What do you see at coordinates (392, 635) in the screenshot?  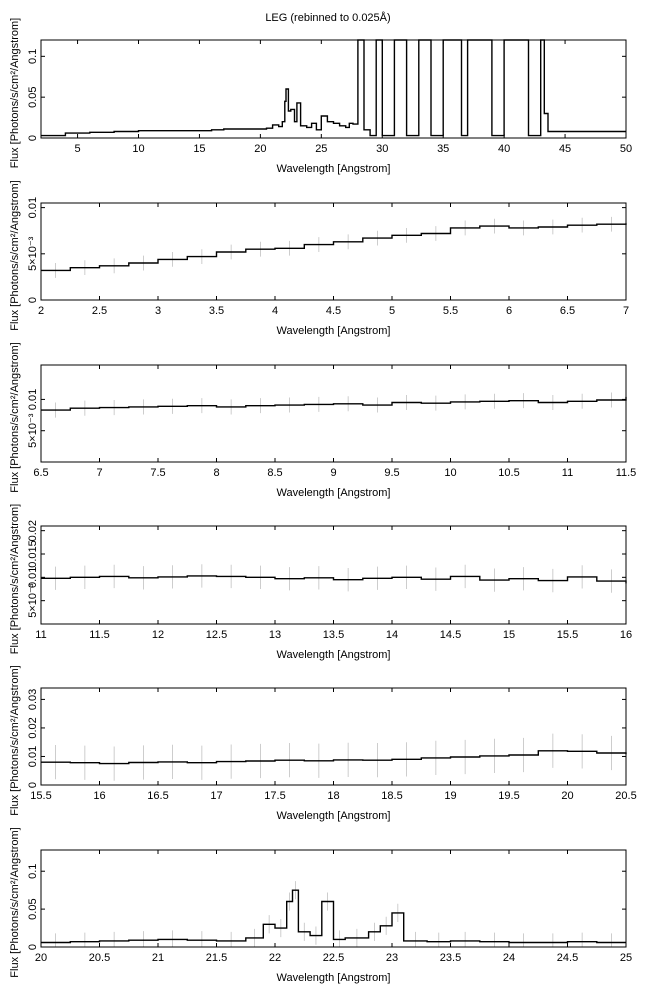 I see `x-tick-label: 14` at bounding box center [392, 635].